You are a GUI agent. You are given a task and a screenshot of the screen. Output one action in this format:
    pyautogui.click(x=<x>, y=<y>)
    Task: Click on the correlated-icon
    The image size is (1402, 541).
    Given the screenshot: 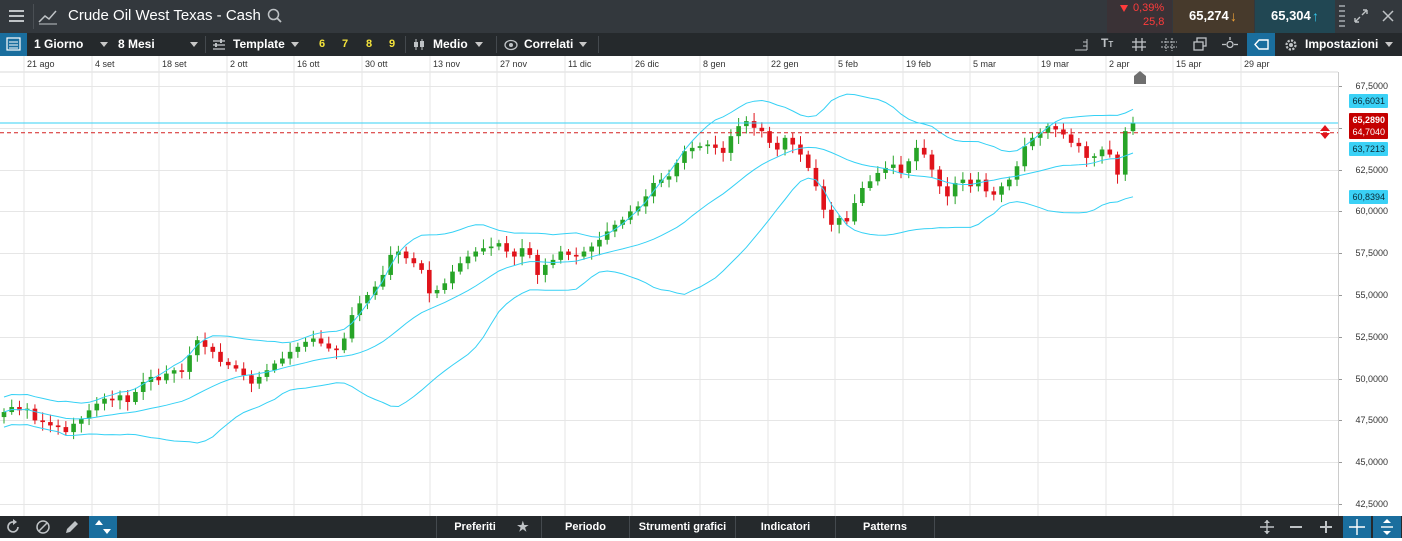 What is the action you would take?
    pyautogui.click(x=511, y=45)
    